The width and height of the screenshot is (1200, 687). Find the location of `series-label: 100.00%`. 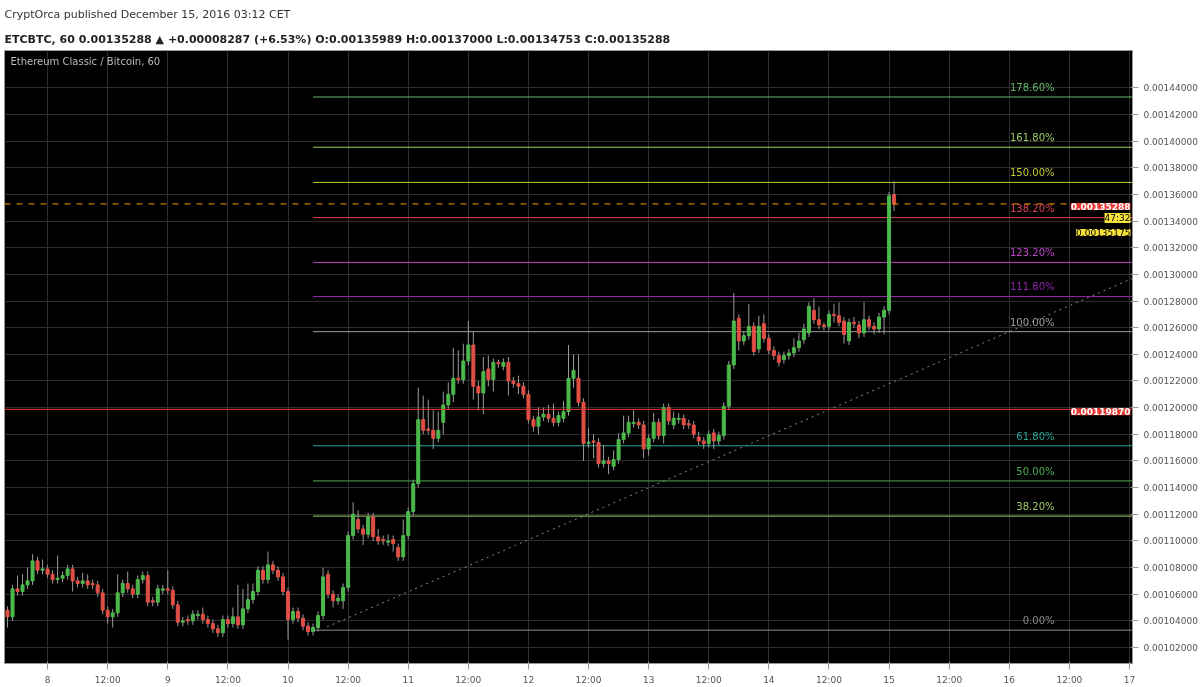

series-label: 100.00% is located at coordinates (1032, 322).